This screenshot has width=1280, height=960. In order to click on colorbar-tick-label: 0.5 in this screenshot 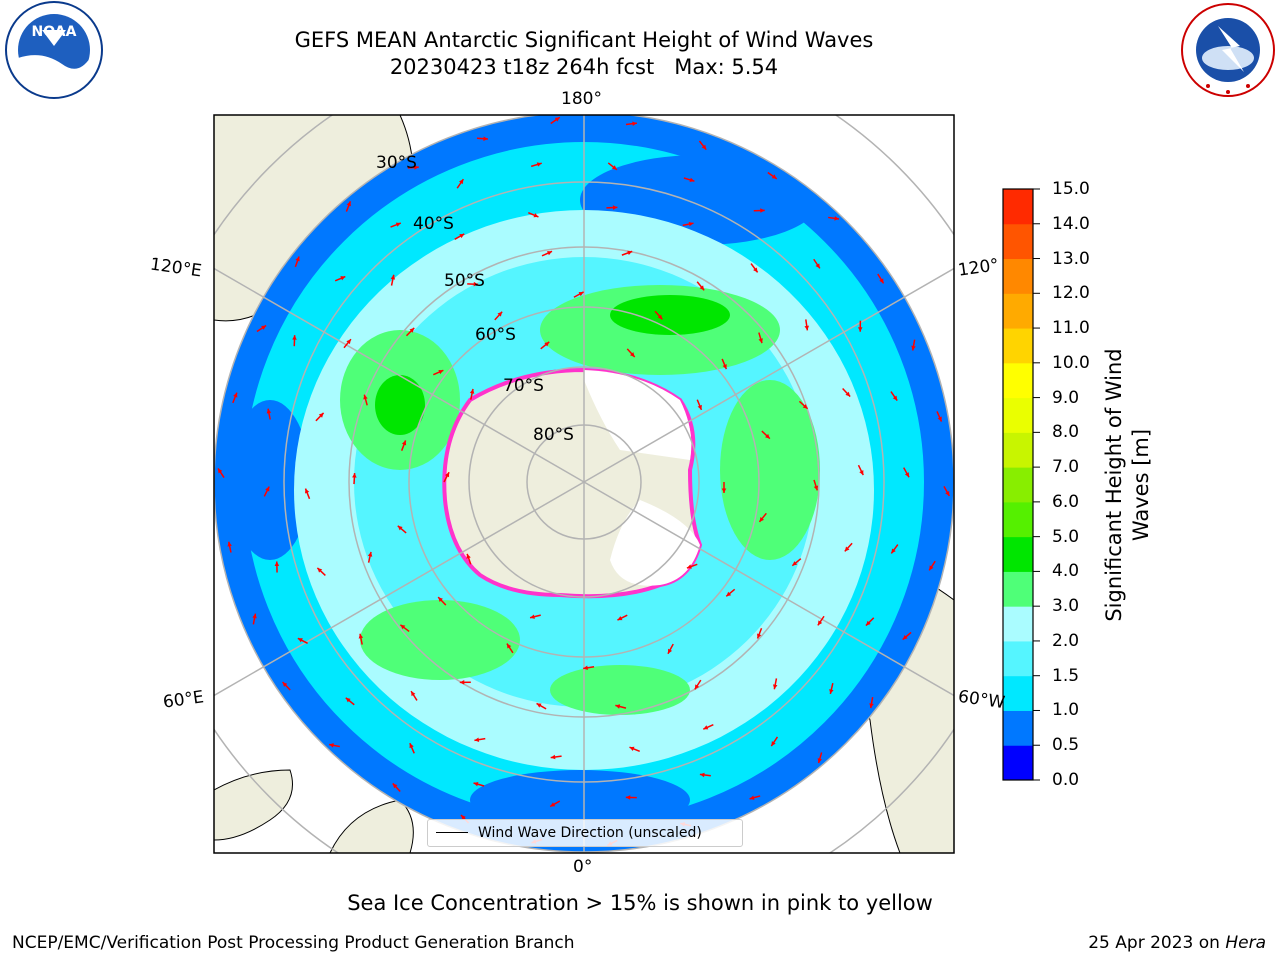, I will do `click(1066, 745)`.